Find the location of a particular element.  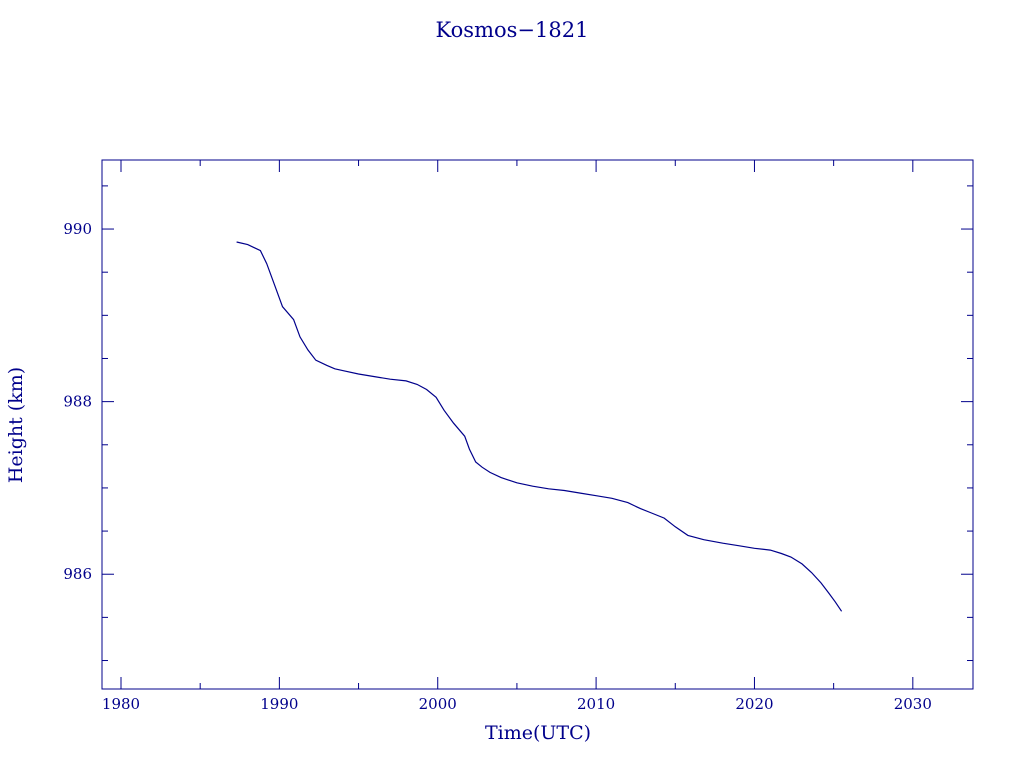

x-tick-label: 1990 is located at coordinates (279, 704).